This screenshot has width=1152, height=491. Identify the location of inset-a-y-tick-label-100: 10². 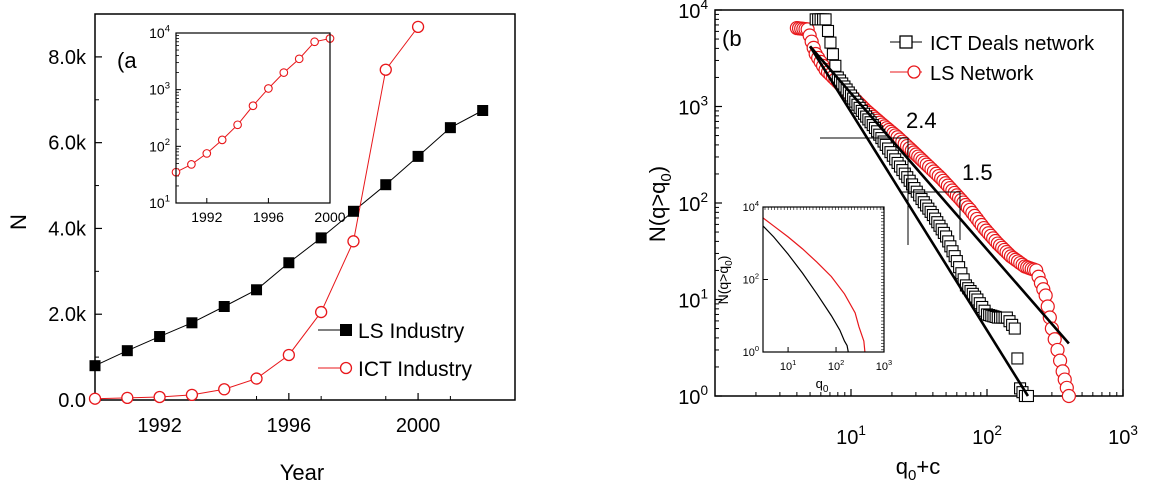
(159, 145).